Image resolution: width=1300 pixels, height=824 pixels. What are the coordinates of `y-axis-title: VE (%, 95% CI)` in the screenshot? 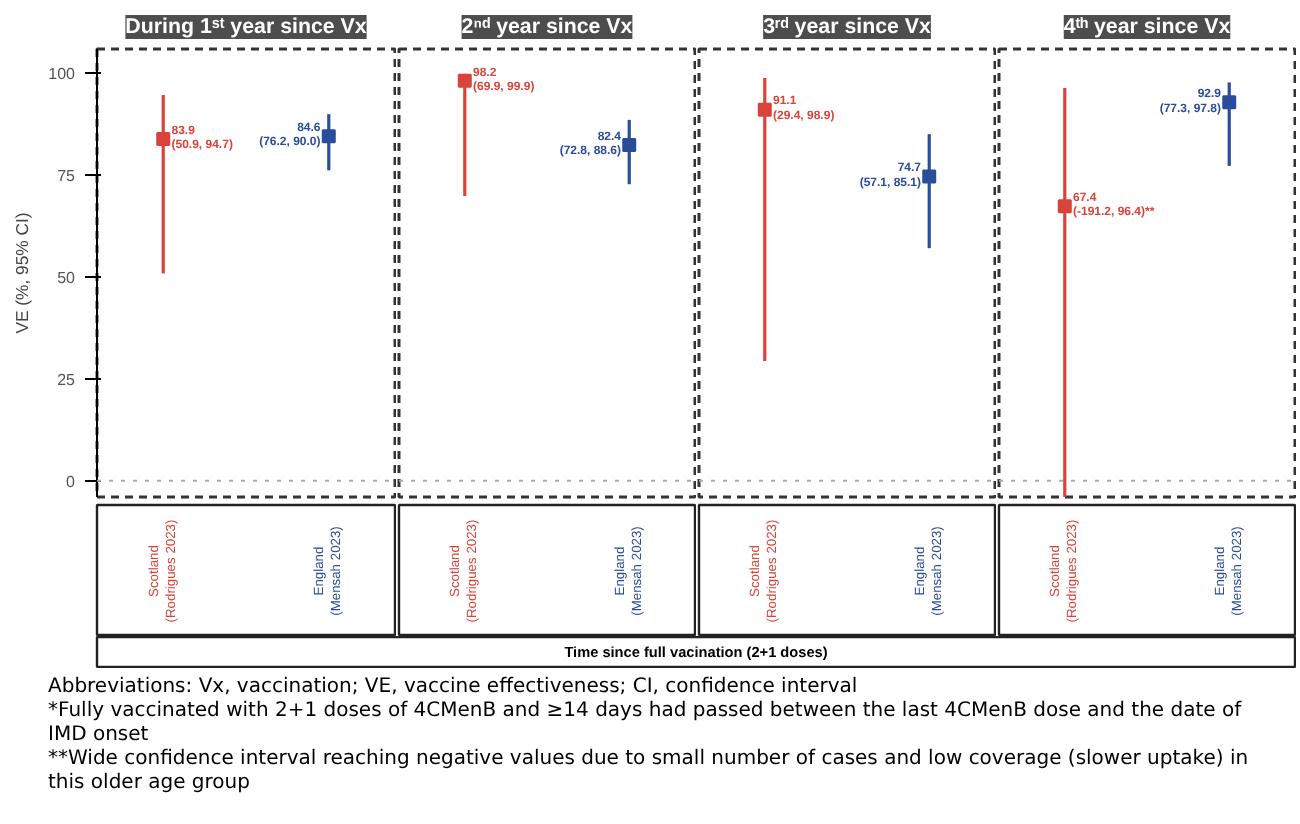 It's located at (22, 273).